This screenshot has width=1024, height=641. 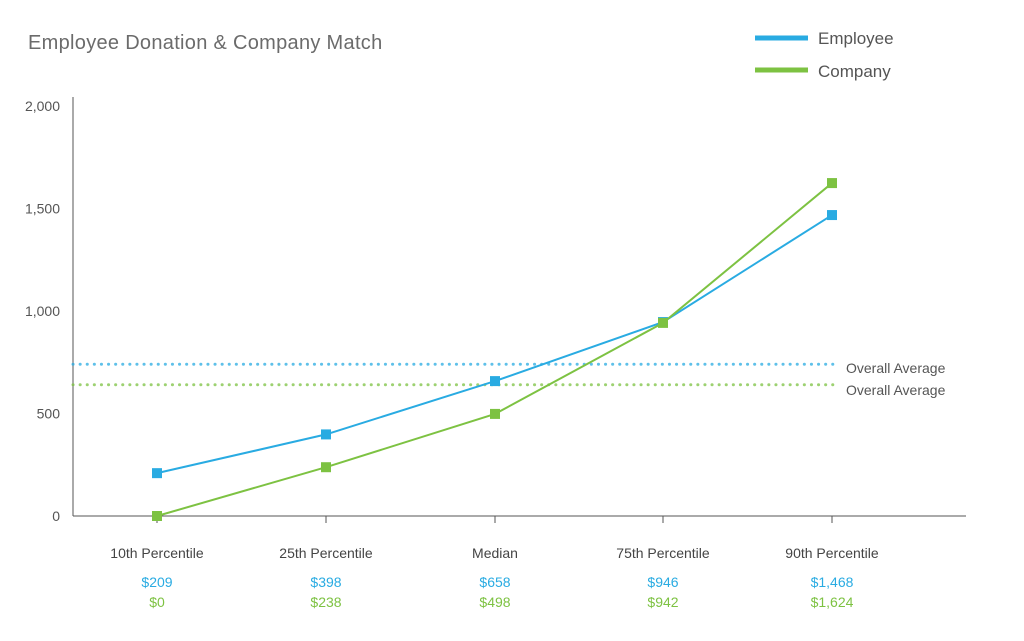 What do you see at coordinates (42, 209) in the screenshot?
I see `y-tick-label: 1,500` at bounding box center [42, 209].